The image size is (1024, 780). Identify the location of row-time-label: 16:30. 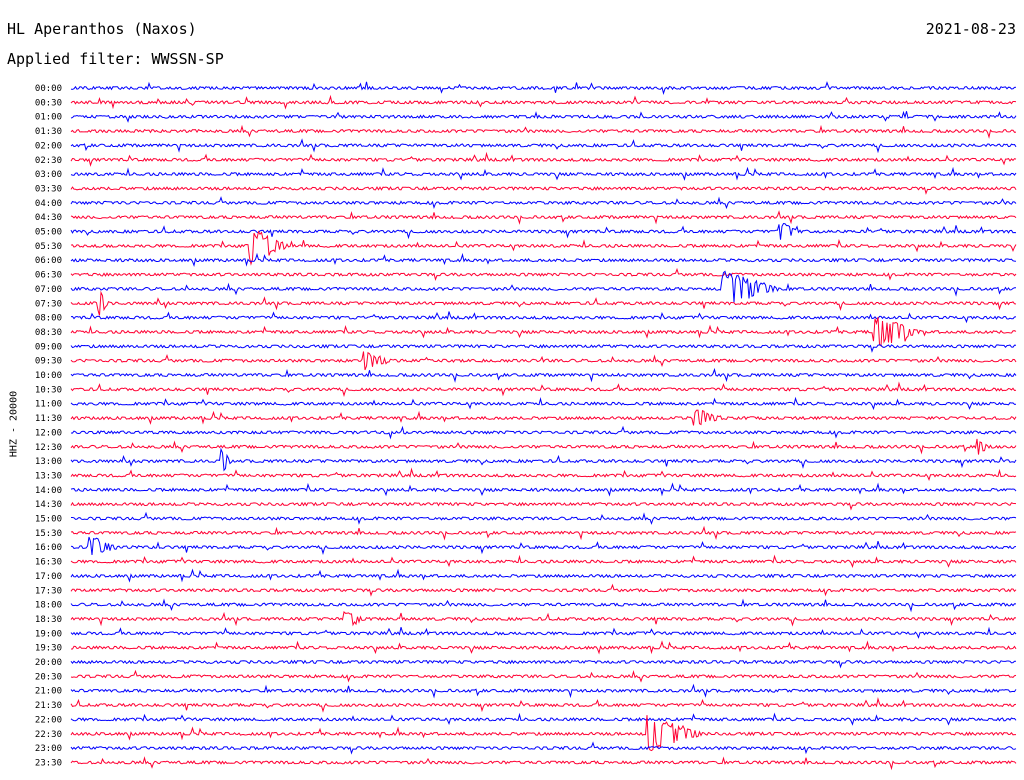
(48, 563).